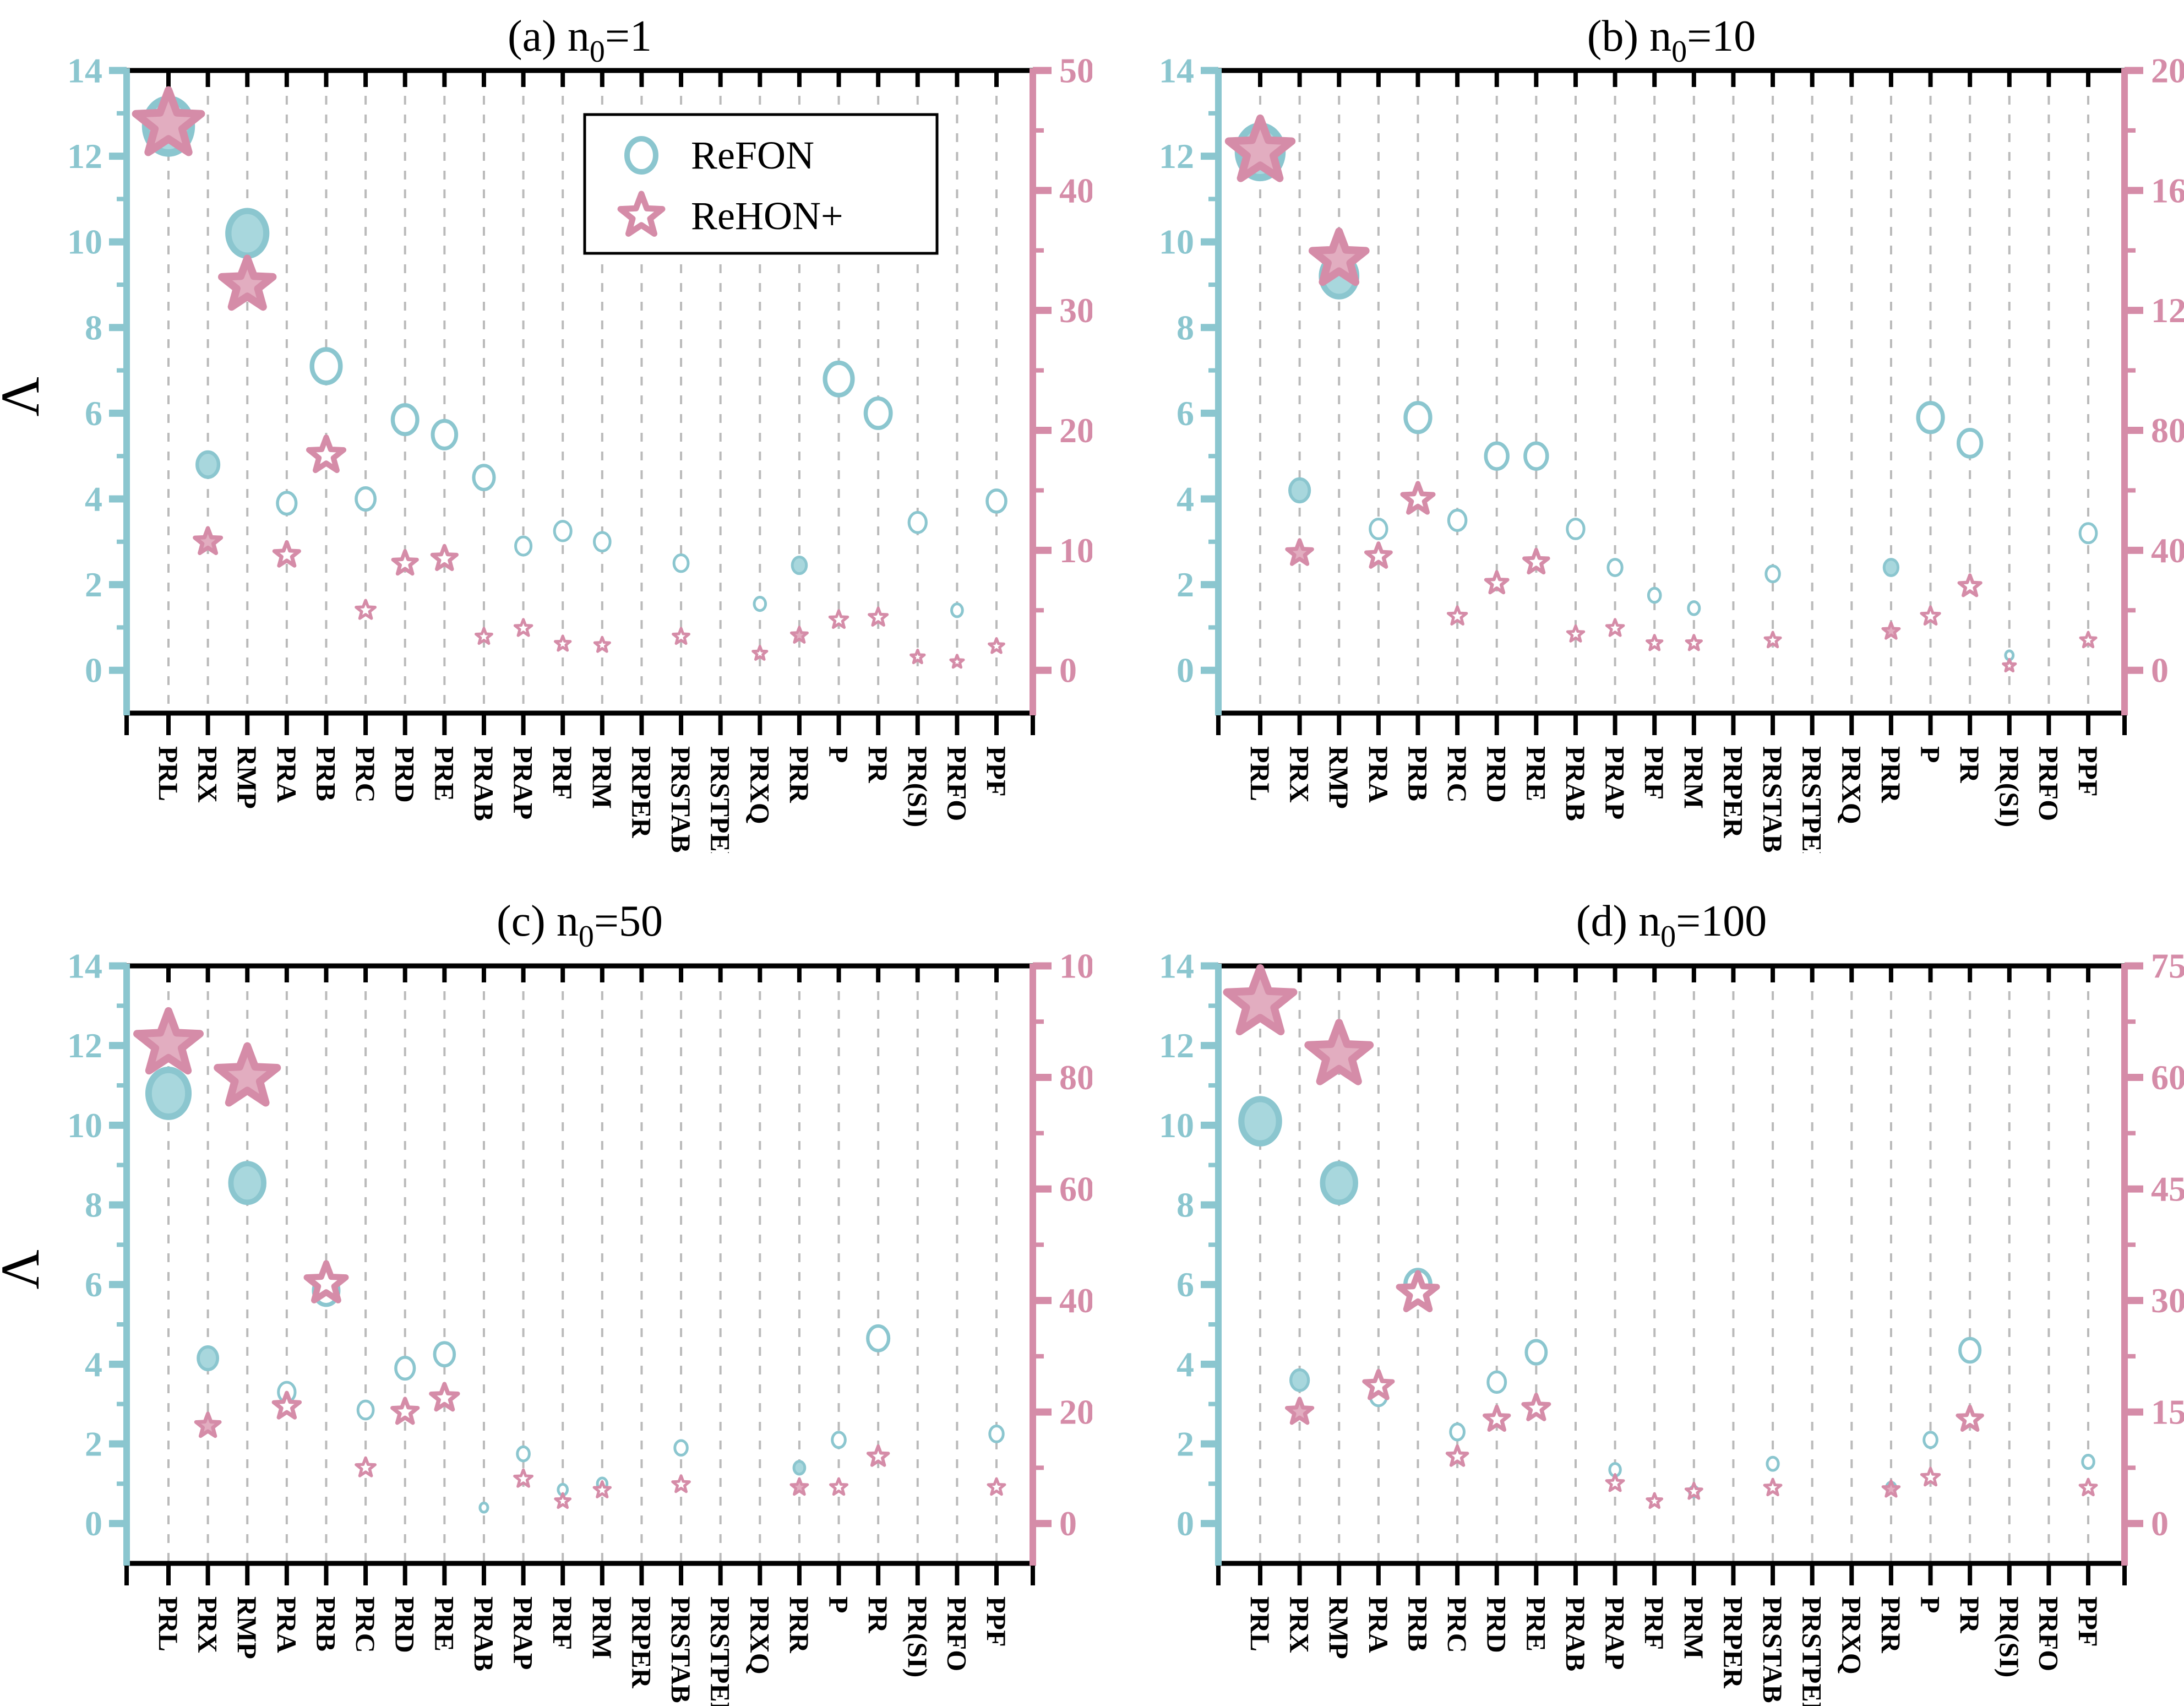 The image size is (2184, 1706). Describe the element at coordinates (1930, 1440) in the screenshot. I see `refon-marker-P` at that location.